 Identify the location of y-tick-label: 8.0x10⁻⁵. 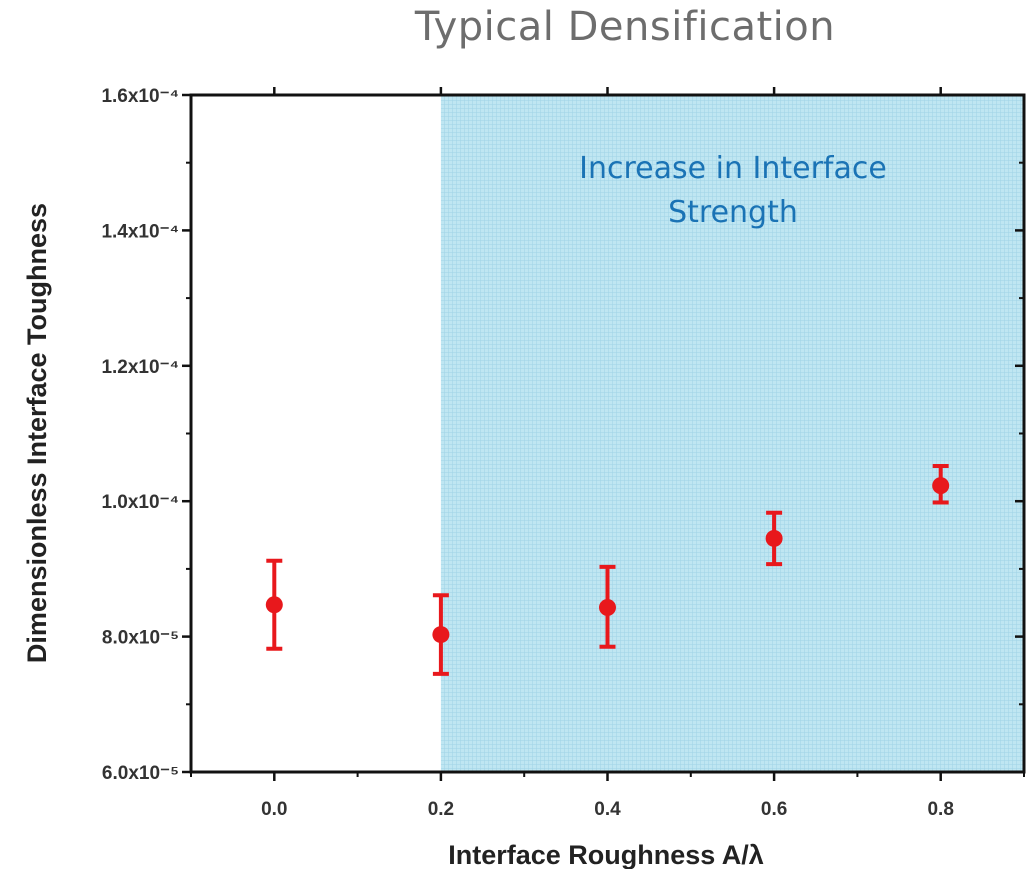
(140, 638).